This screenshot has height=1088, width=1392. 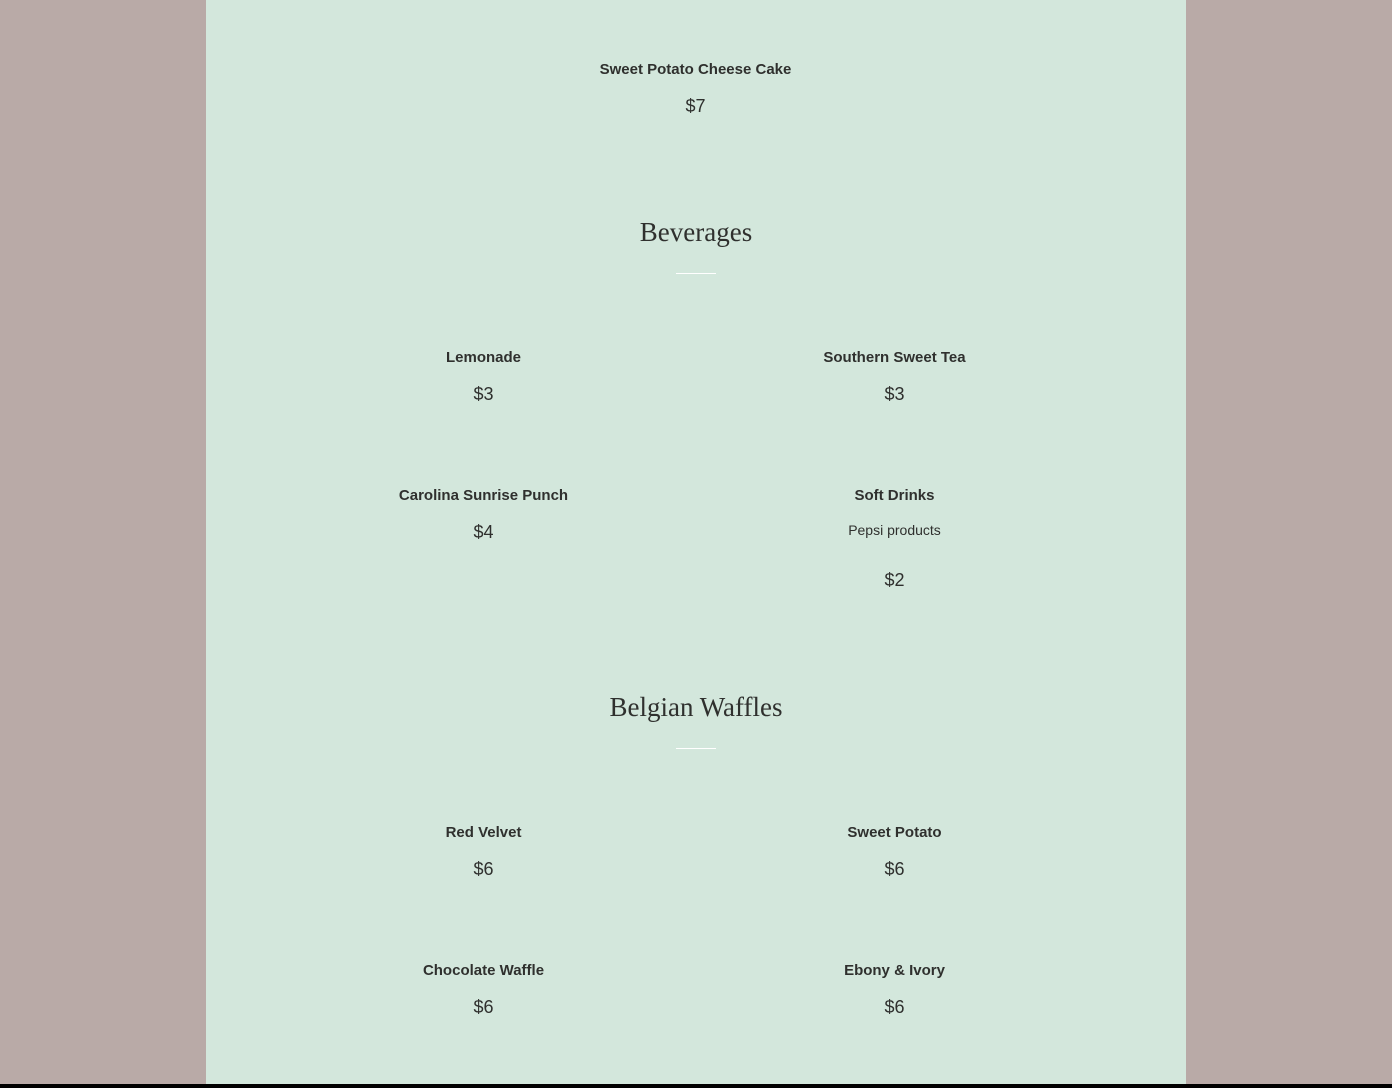 I want to click on menu-item: Soft Drinks Pepsi products $2, so click(x=894, y=538).